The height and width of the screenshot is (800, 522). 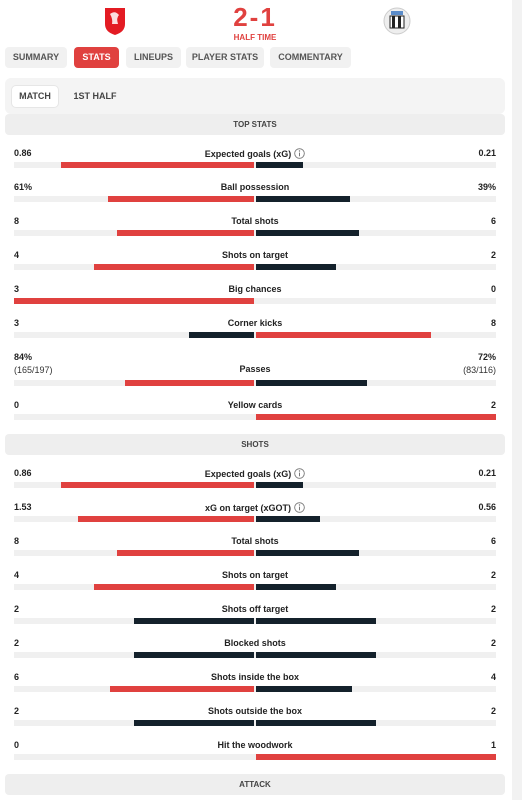 I want to click on section-header: TOP STATS, so click(x=255, y=124).